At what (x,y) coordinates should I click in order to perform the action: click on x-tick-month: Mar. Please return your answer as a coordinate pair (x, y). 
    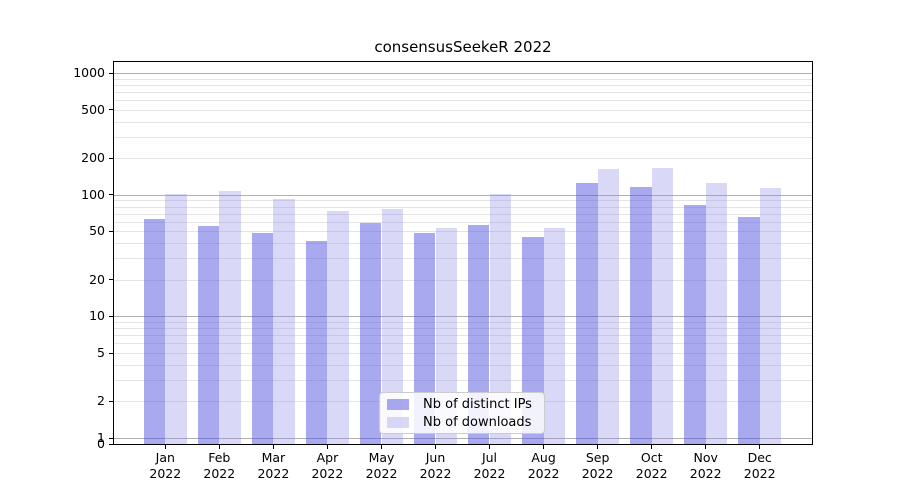
    Looking at the image, I should click on (273, 457).